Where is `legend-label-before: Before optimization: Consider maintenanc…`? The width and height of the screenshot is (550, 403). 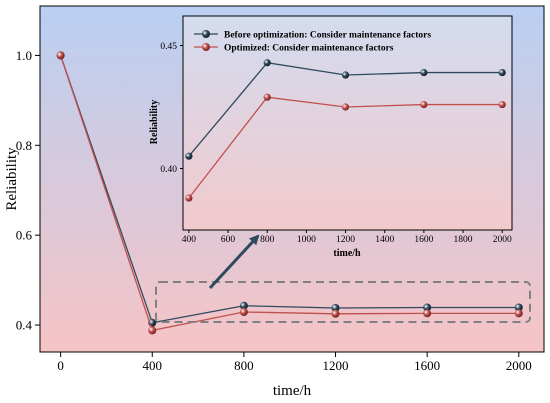
legend-label-before: Before optimization: Consider maintenanc… is located at coordinates (327, 36).